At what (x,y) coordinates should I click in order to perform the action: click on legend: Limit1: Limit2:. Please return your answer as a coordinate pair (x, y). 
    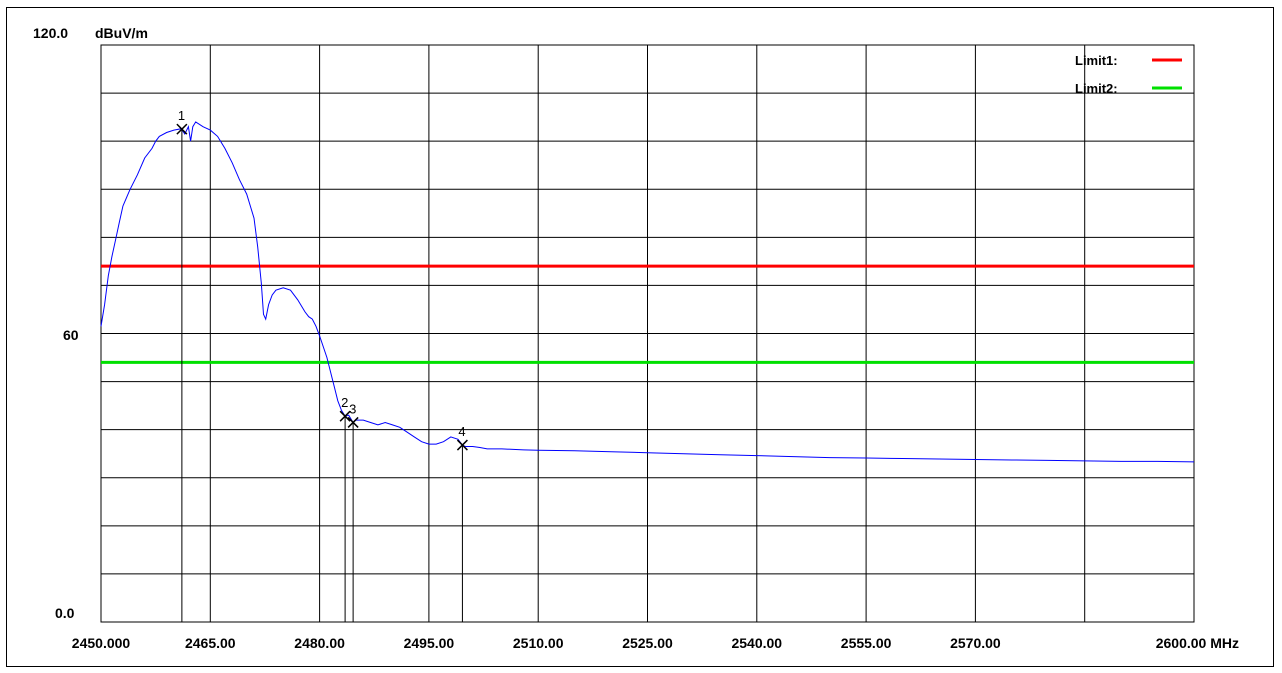
    Looking at the image, I should click on (1128, 74).